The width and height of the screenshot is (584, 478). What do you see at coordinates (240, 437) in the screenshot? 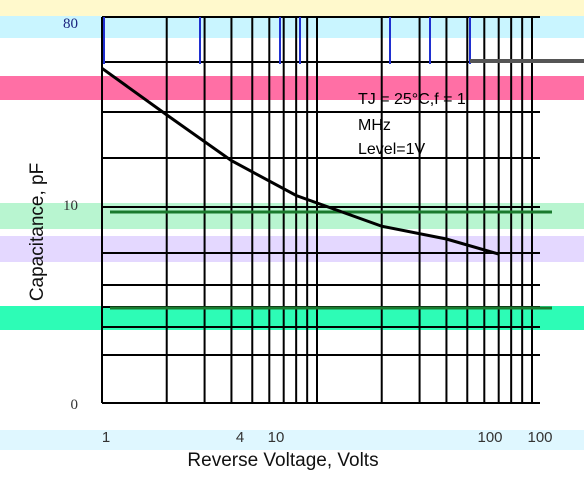
I see `x-tick-label-1: 4` at bounding box center [240, 437].